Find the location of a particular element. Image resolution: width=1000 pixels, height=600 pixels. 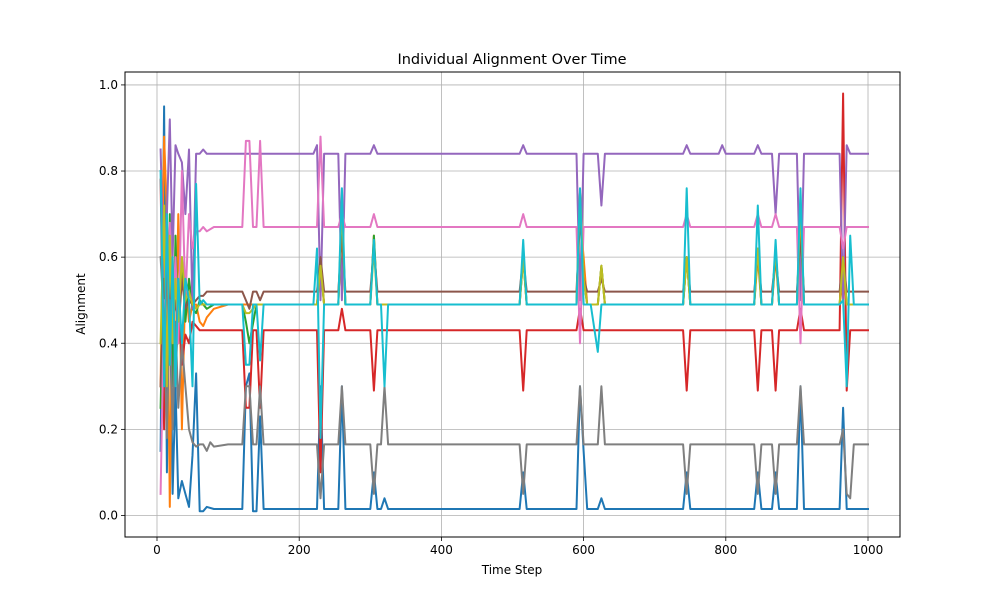

x-tick-label: 800 is located at coordinates (725, 550).